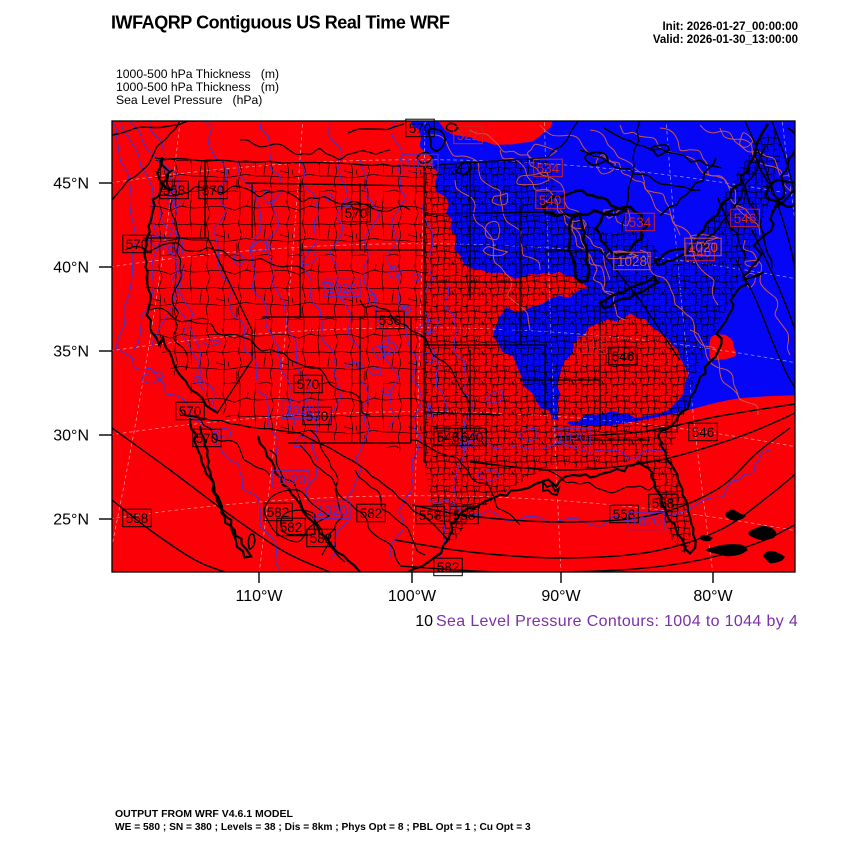  Describe the element at coordinates (472, 437) in the screenshot. I see `svg-text: 640` at that location.